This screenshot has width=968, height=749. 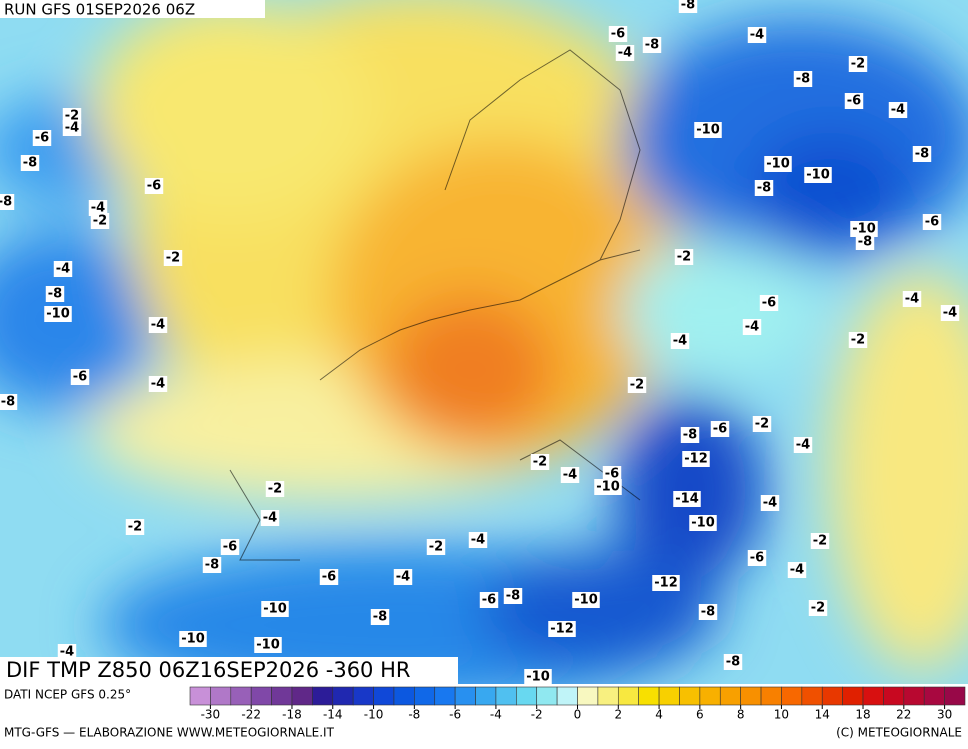 I want to click on cold-core, so click(x=690, y=490).